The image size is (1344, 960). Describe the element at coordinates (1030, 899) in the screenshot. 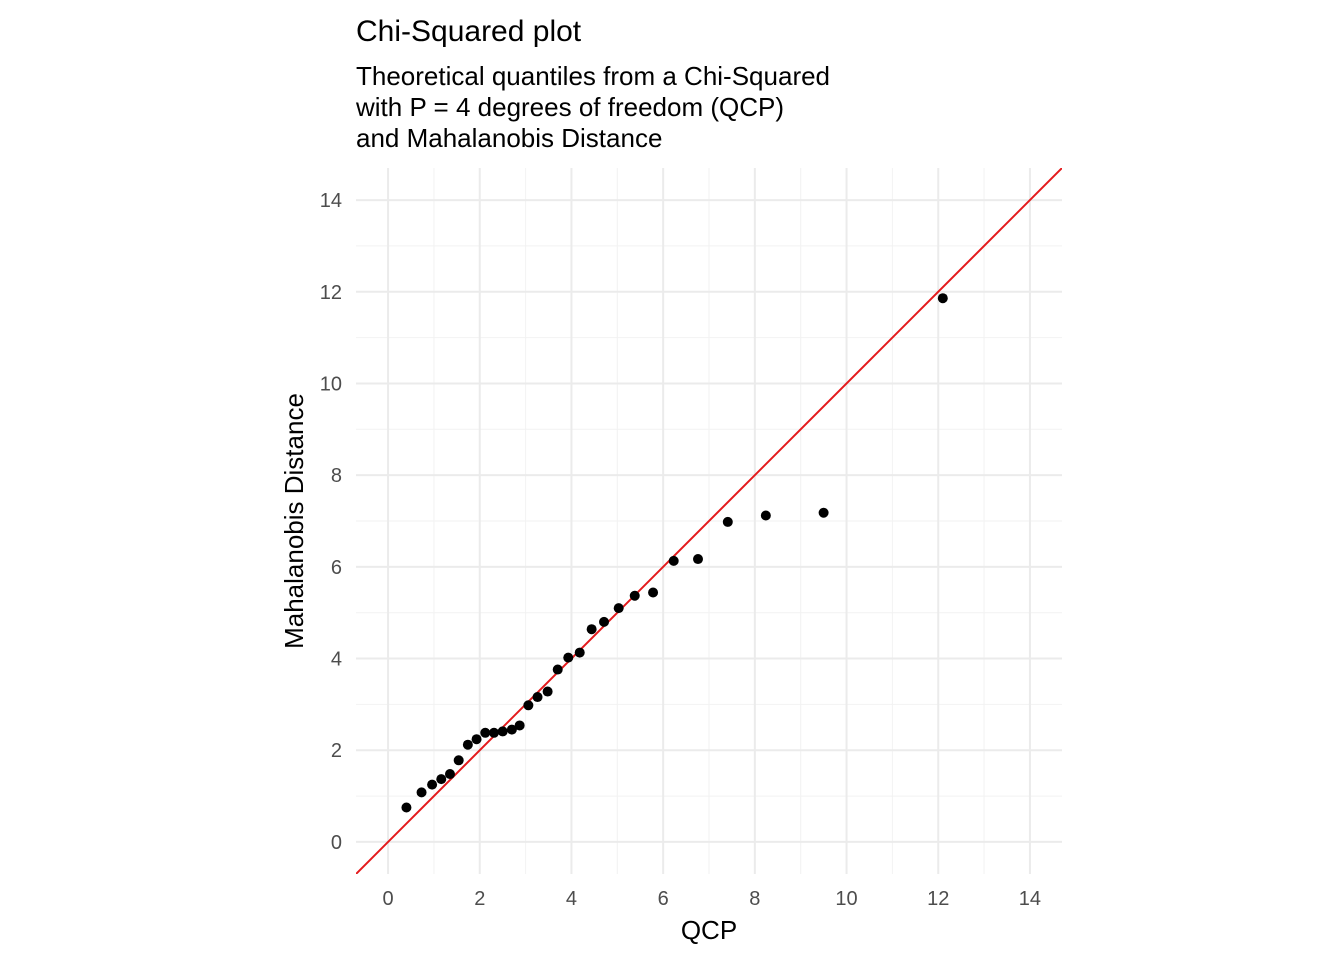

I see `x-tick-label: 14` at that location.